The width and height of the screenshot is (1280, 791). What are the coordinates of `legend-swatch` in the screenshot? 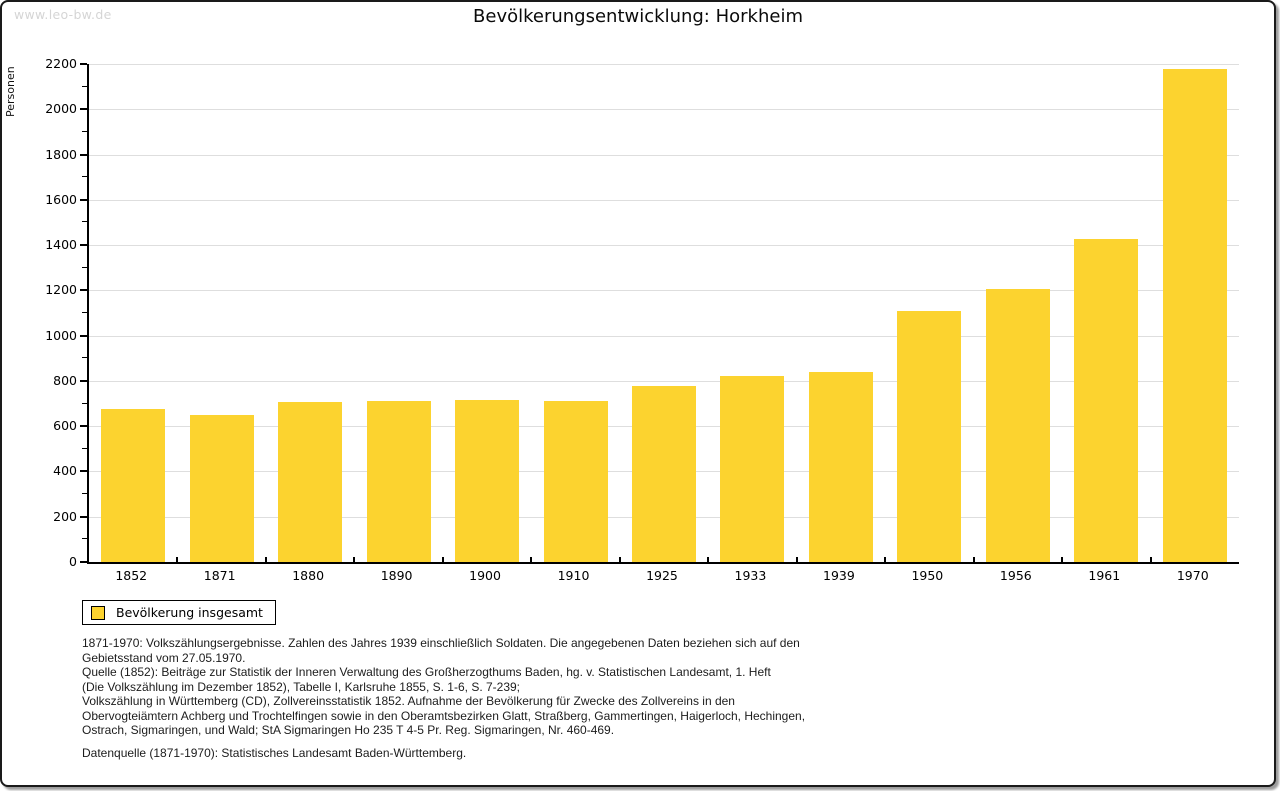 It's located at (98, 612).